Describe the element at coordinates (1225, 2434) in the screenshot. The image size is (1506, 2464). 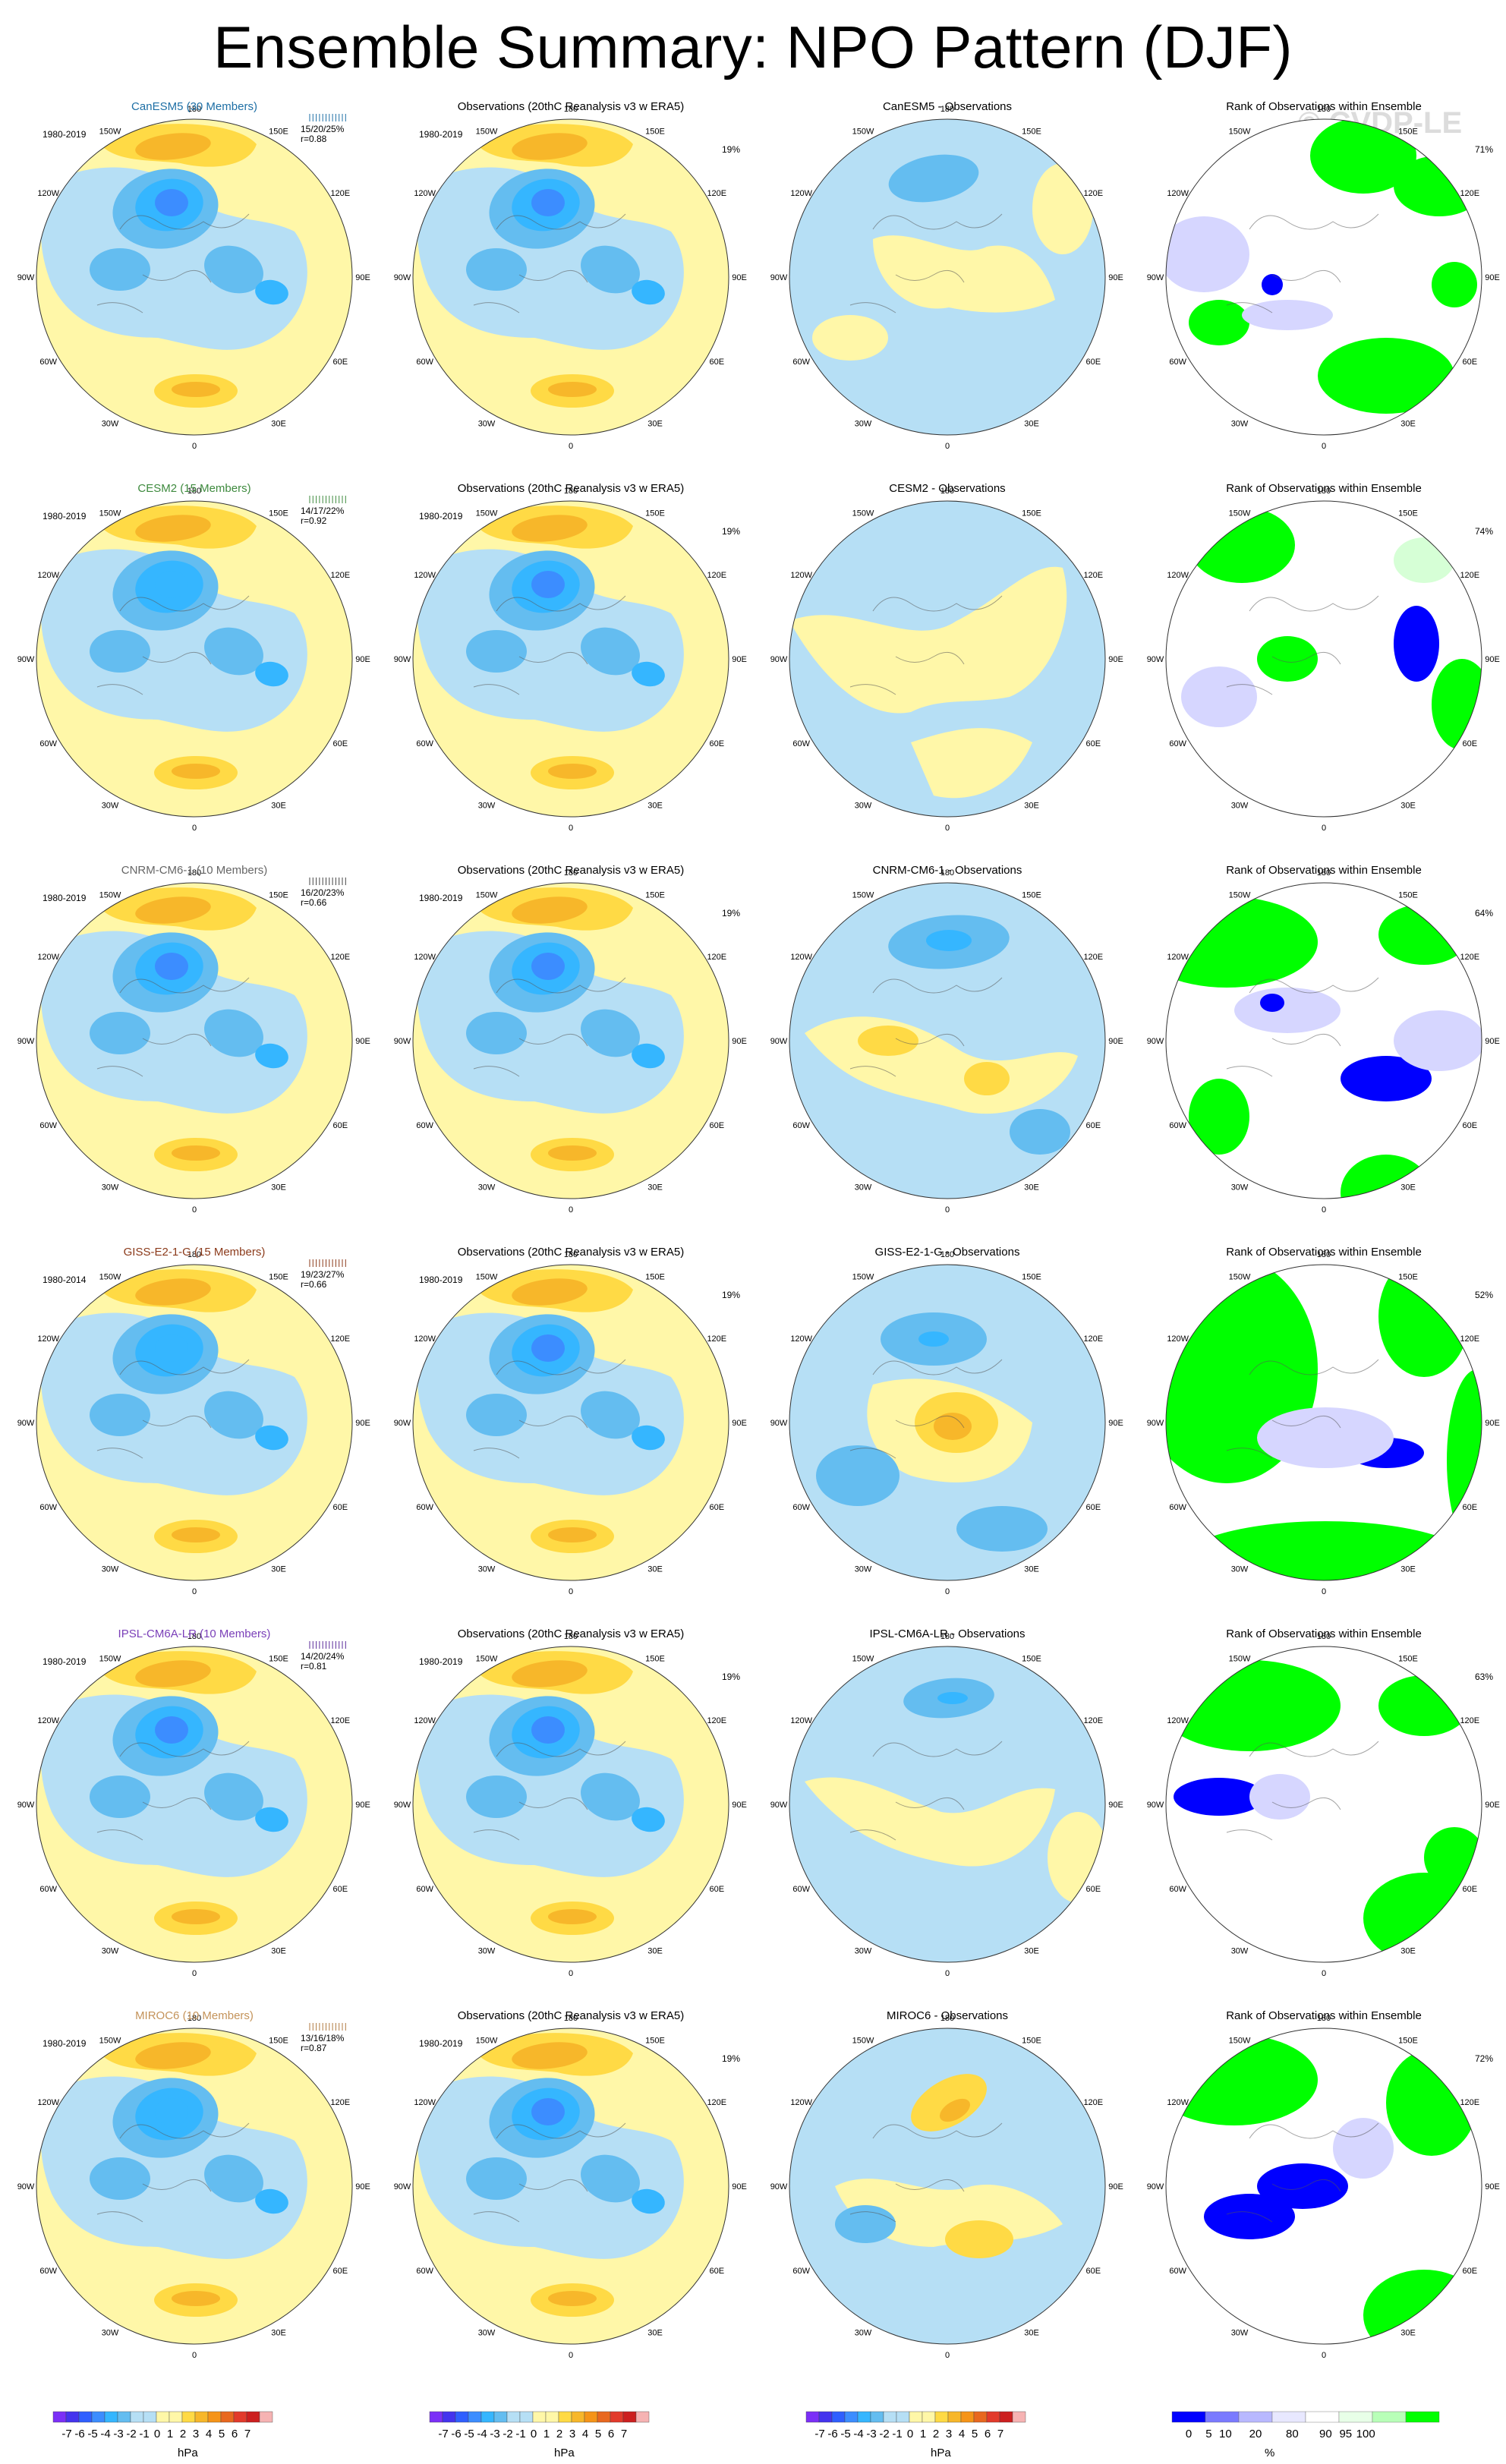
I see `colorbar-tick-label: 10` at that location.